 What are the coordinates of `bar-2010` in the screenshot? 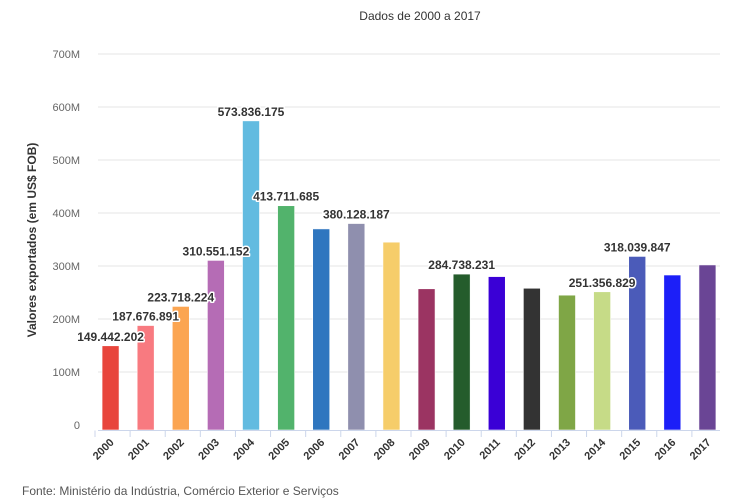 It's located at (461, 352).